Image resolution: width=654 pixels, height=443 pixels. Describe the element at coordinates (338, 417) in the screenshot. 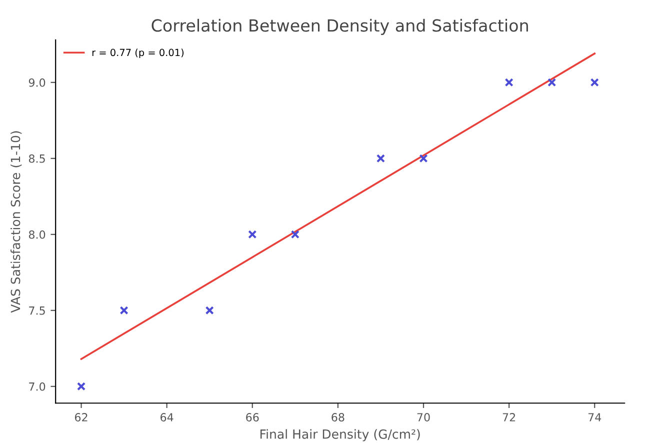

I see `x-tick-label: 68` at that location.